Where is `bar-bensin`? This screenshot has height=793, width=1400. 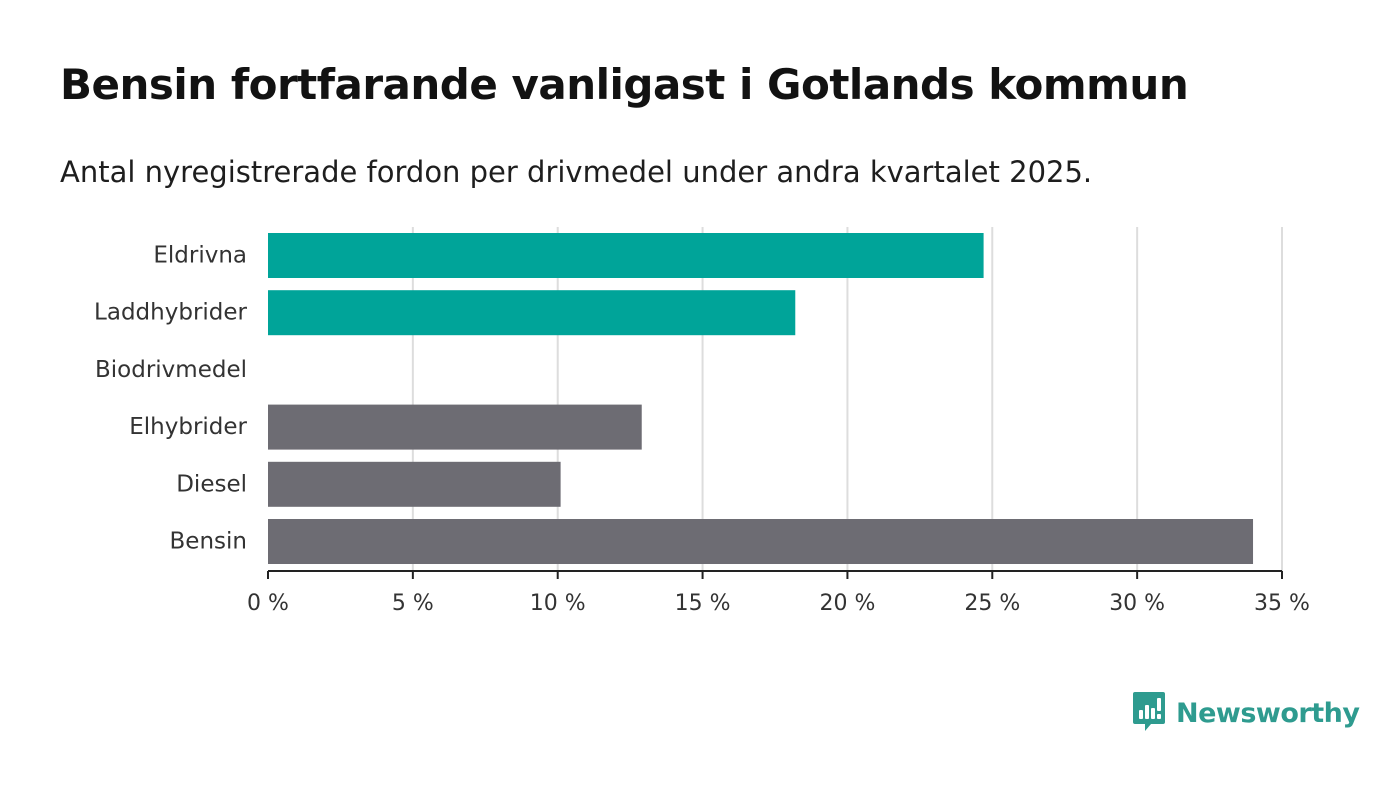 bar-bensin is located at coordinates (761, 541).